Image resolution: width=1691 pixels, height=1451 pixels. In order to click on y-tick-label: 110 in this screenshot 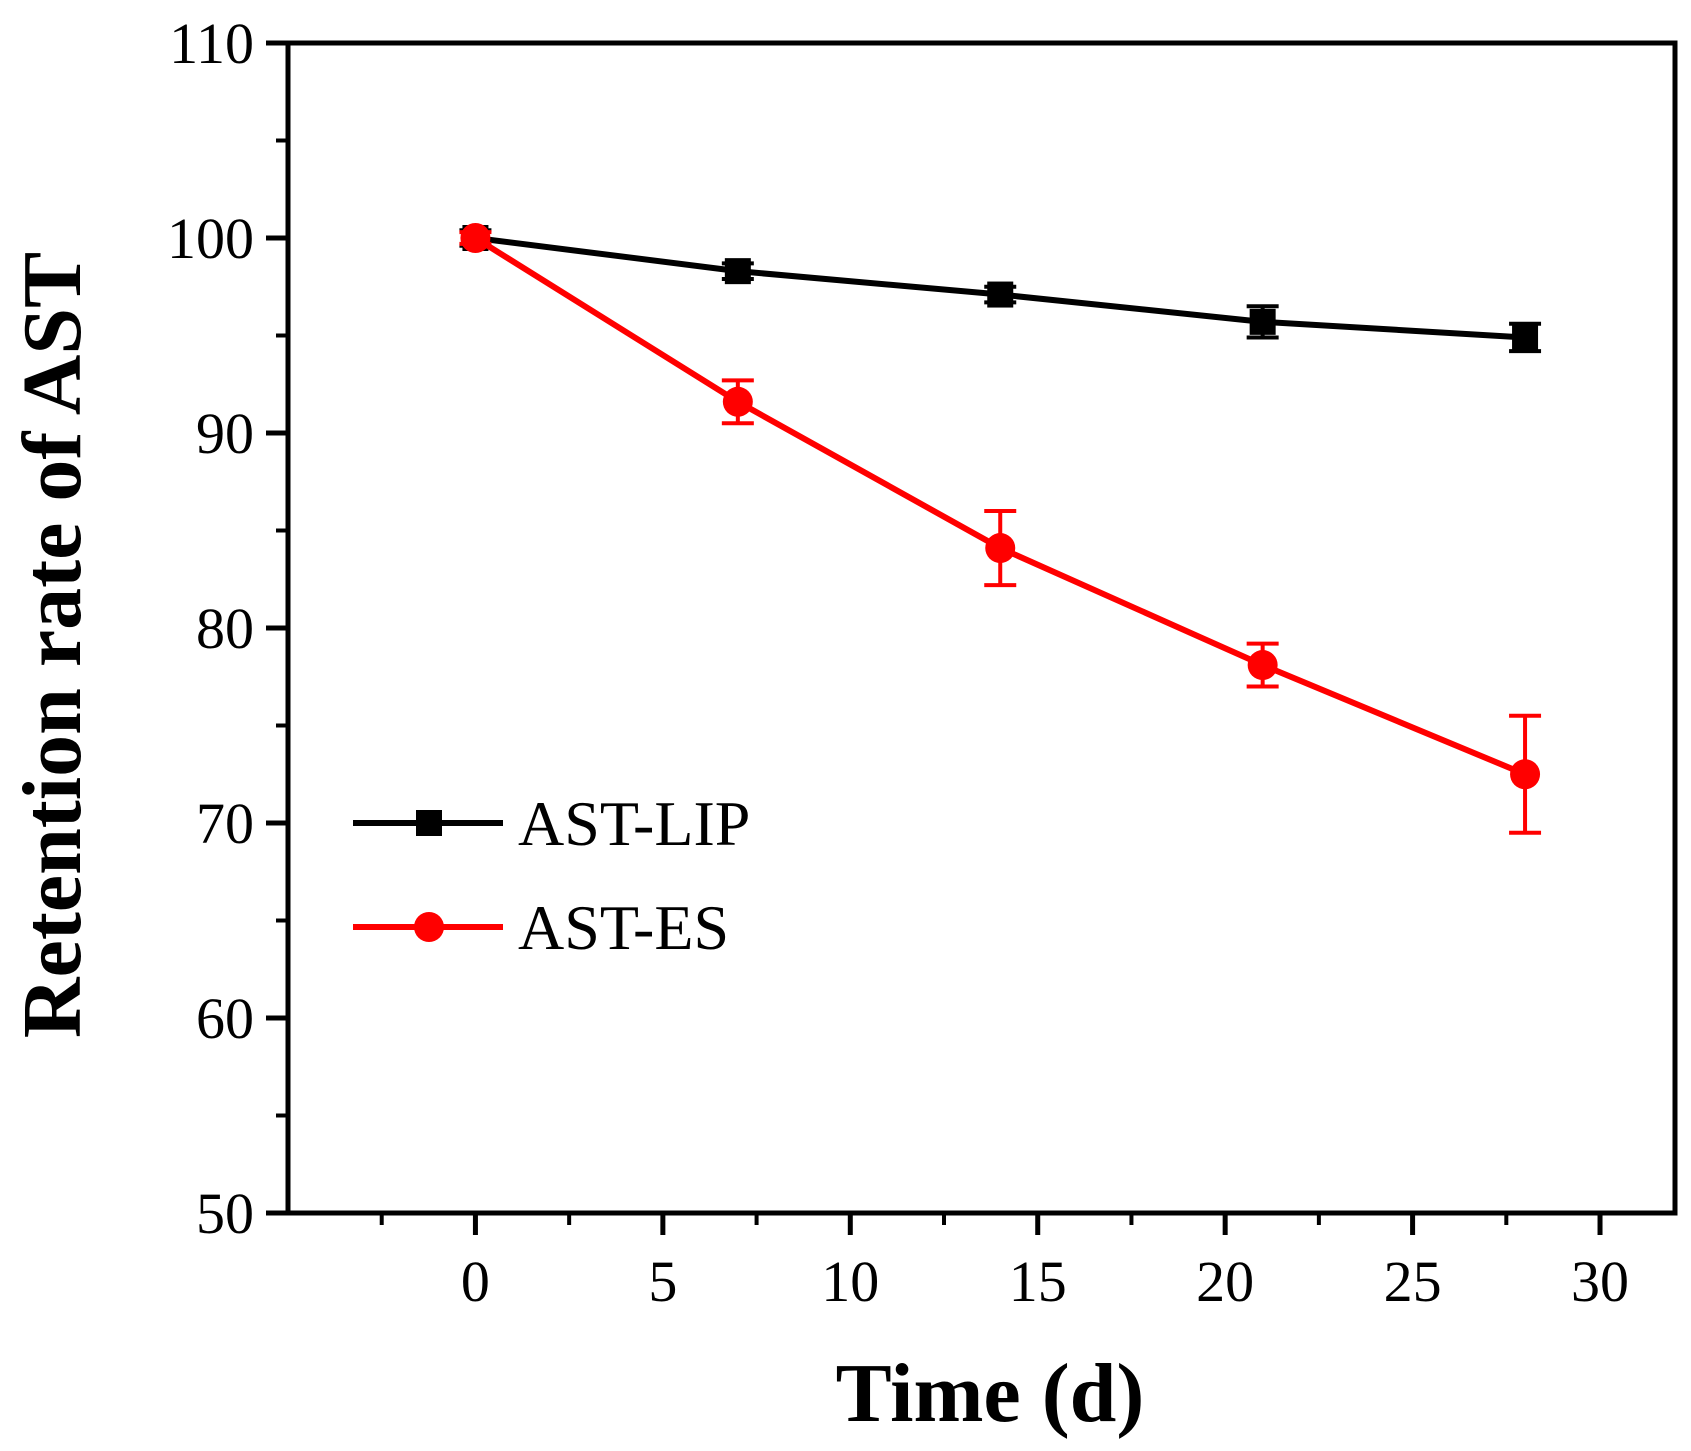, I will do `click(211, 43)`.